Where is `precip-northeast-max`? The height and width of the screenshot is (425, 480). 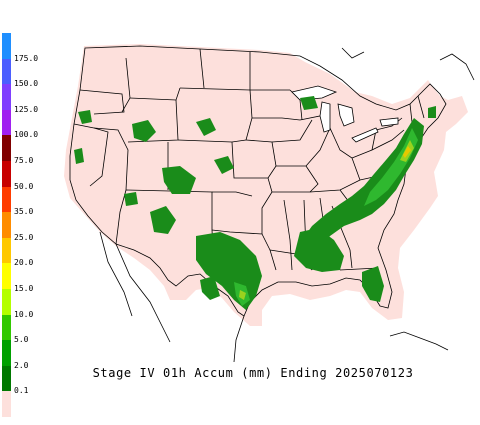
precip-northeast-max is located at coordinates (407, 152).